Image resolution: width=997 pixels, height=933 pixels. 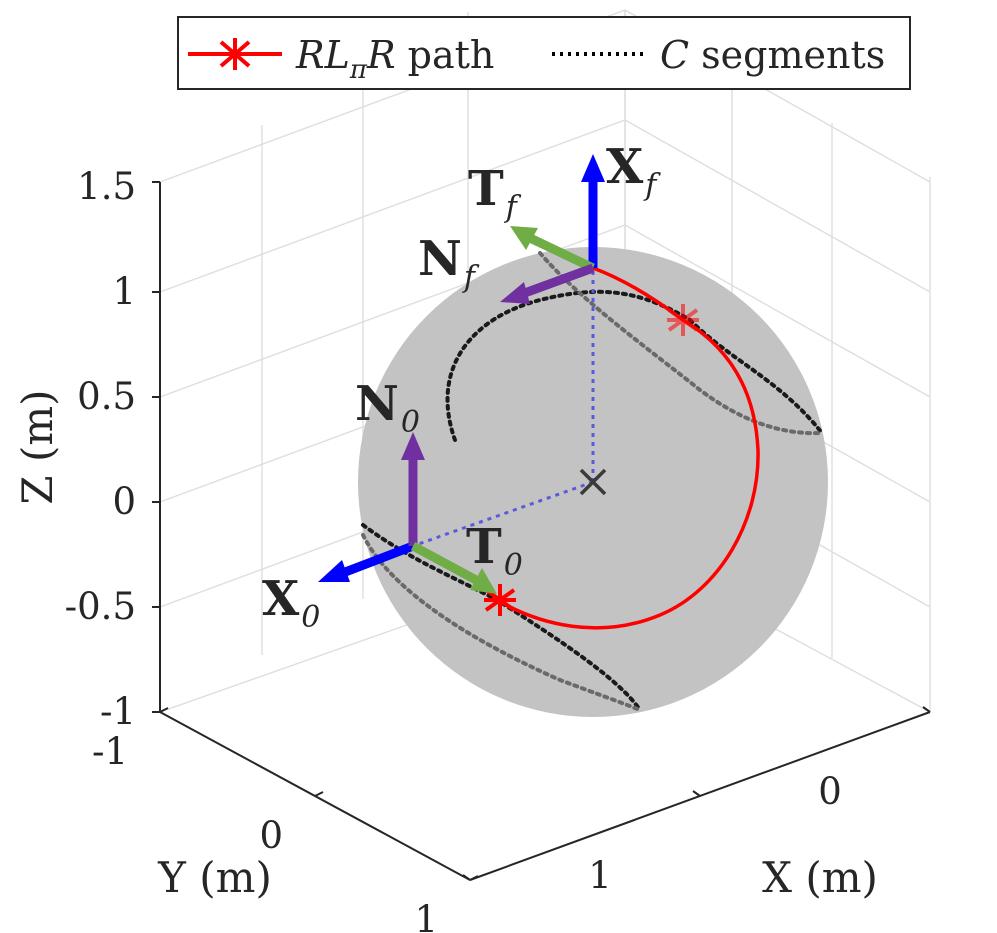 What do you see at coordinates (118, 711) in the screenshot?
I see `z-tick-label: -1` at bounding box center [118, 711].